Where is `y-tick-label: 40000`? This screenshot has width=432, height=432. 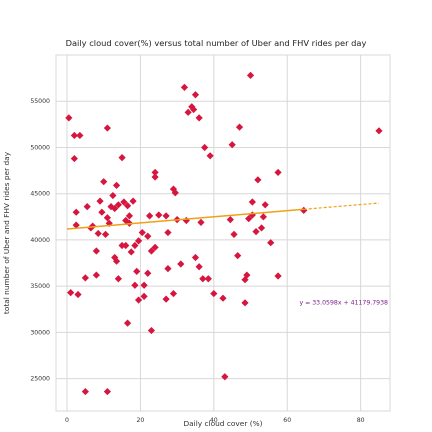
y-tick-label: 40000 is located at coordinates (40, 240).